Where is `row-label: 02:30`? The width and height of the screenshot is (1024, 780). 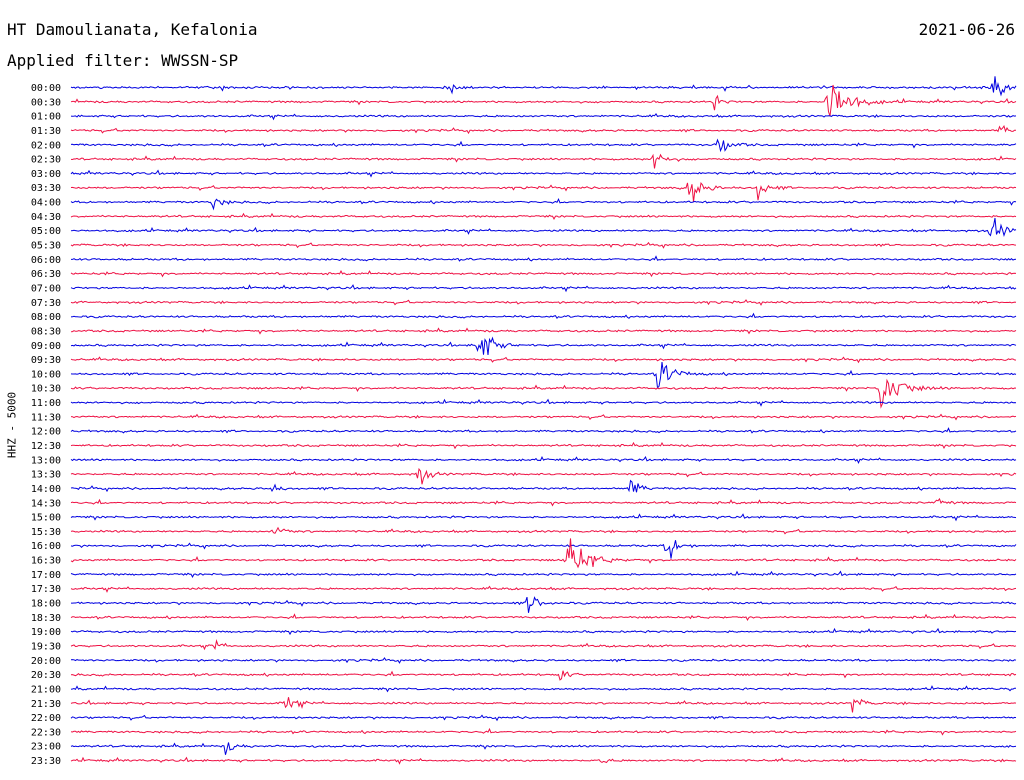
row-label: 02:30 is located at coordinates (46, 160).